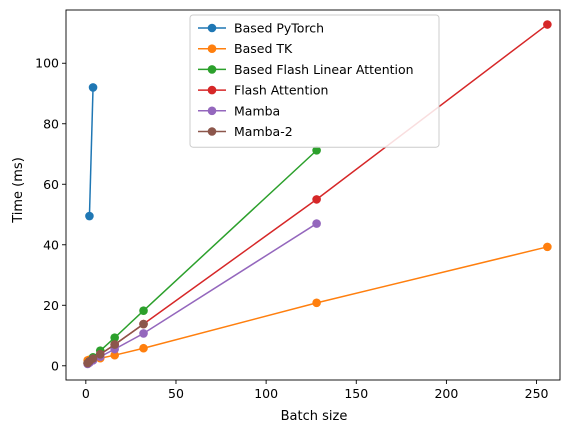 This screenshot has width=571, height=432. What do you see at coordinates (356, 393) in the screenshot?
I see `x-tick-label: 150` at bounding box center [356, 393].